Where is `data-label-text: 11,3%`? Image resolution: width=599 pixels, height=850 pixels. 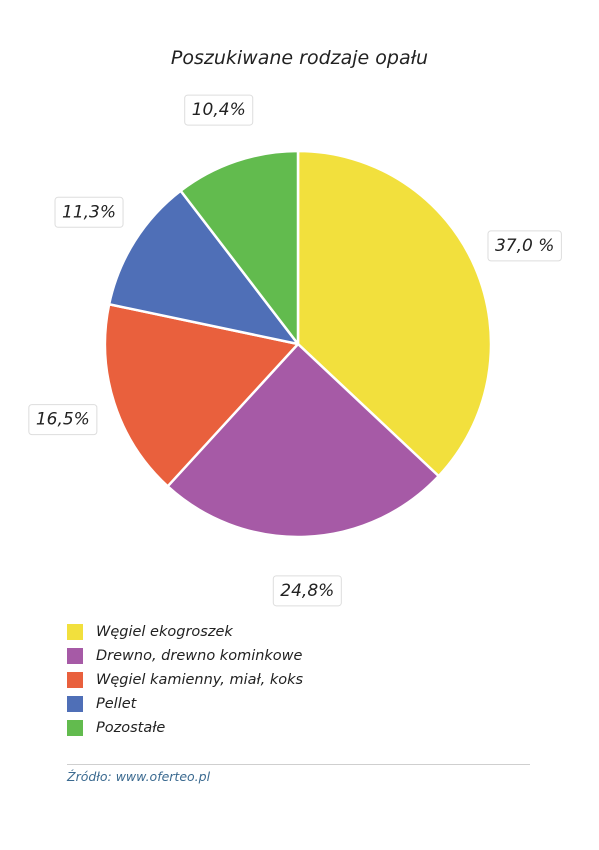
data-label-text: 11,3% is located at coordinates (89, 212).